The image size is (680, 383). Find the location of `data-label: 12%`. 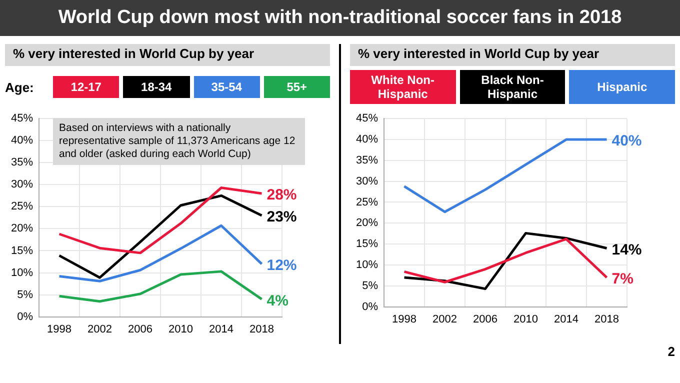

data-label: 12% is located at coordinates (281, 265).